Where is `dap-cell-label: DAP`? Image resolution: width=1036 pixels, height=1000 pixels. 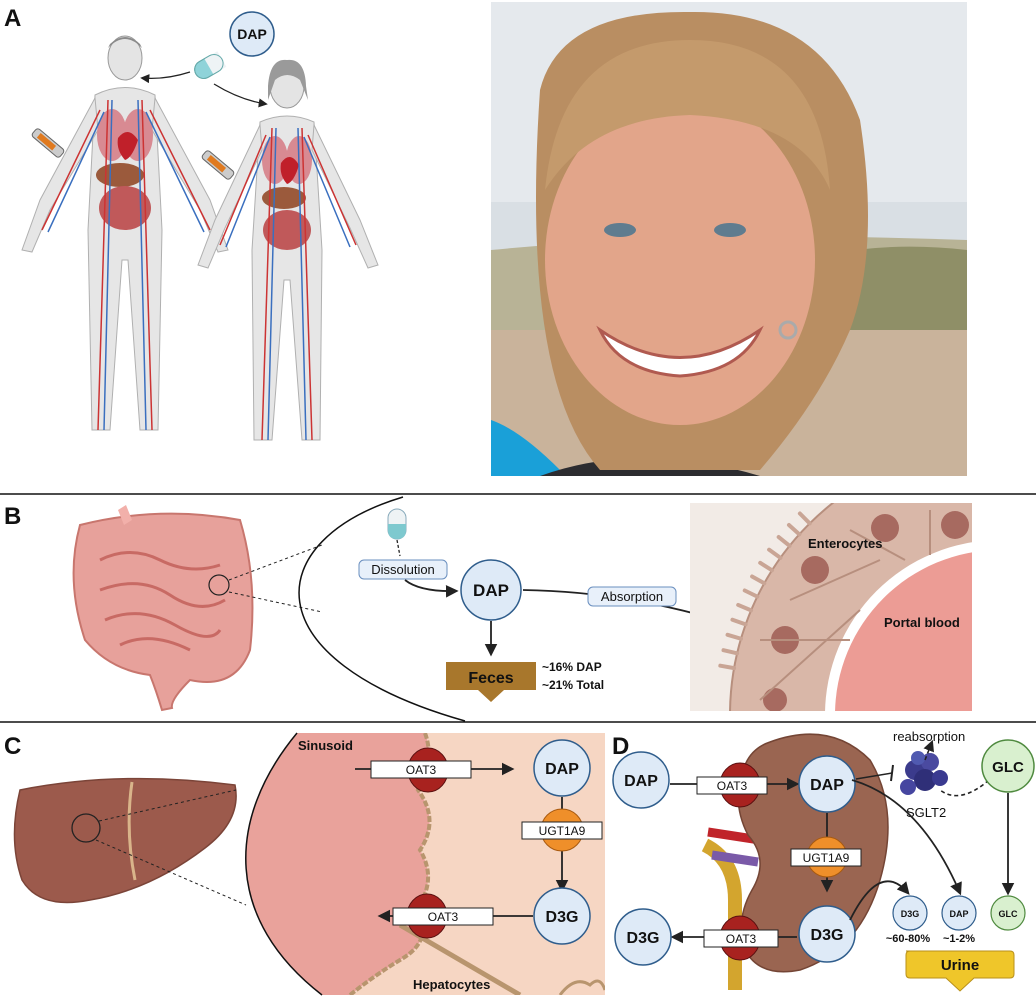 dap-cell-label: DAP is located at coordinates (827, 785).